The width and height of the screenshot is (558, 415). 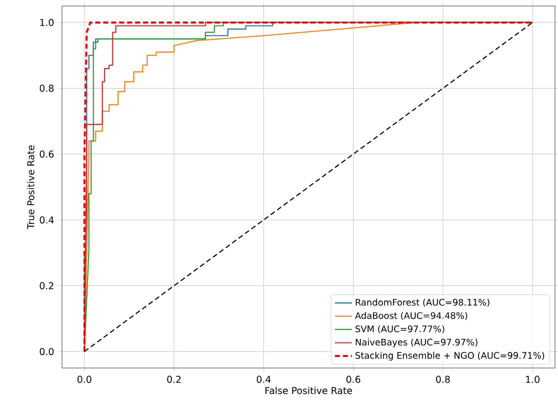 What do you see at coordinates (47, 286) in the screenshot?
I see `y-tick-label: 0.2` at bounding box center [47, 286].